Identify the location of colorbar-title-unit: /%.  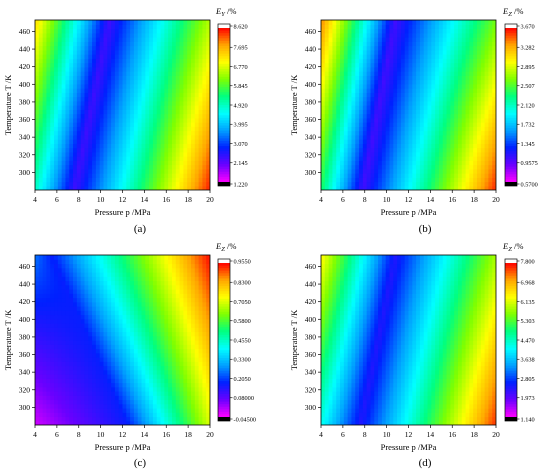
(231, 11).